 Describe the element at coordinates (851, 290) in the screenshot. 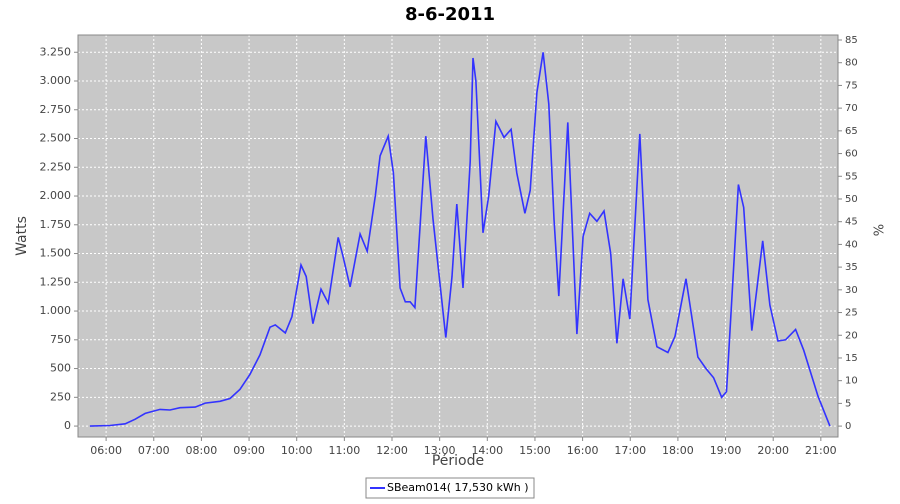

I see `y2-tick-label: 30` at that location.